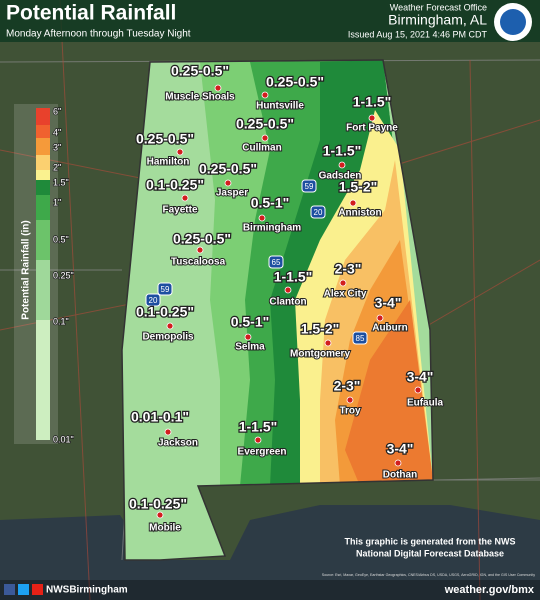 This screenshot has width=540, height=605. I want to click on legend-label: 4", so click(57, 132).